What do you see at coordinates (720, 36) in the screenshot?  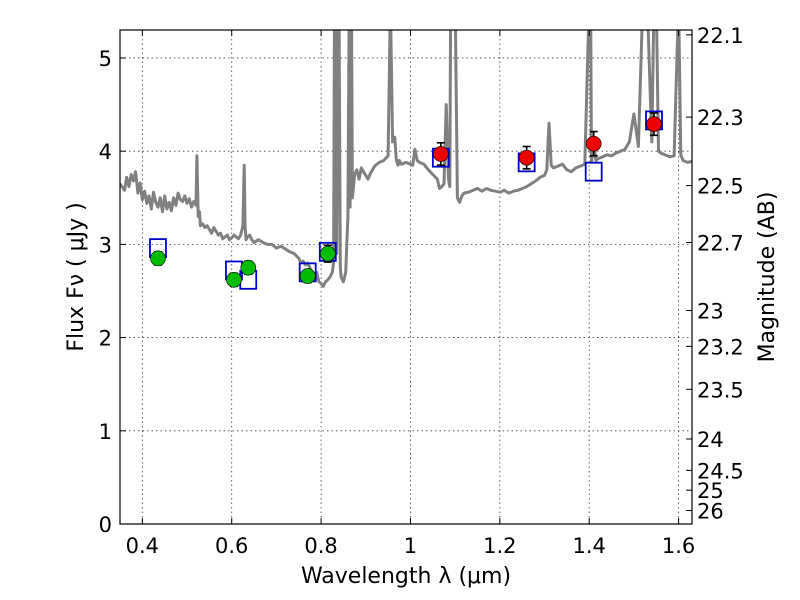 I see `mag-tick-label: 22.1` at bounding box center [720, 36].